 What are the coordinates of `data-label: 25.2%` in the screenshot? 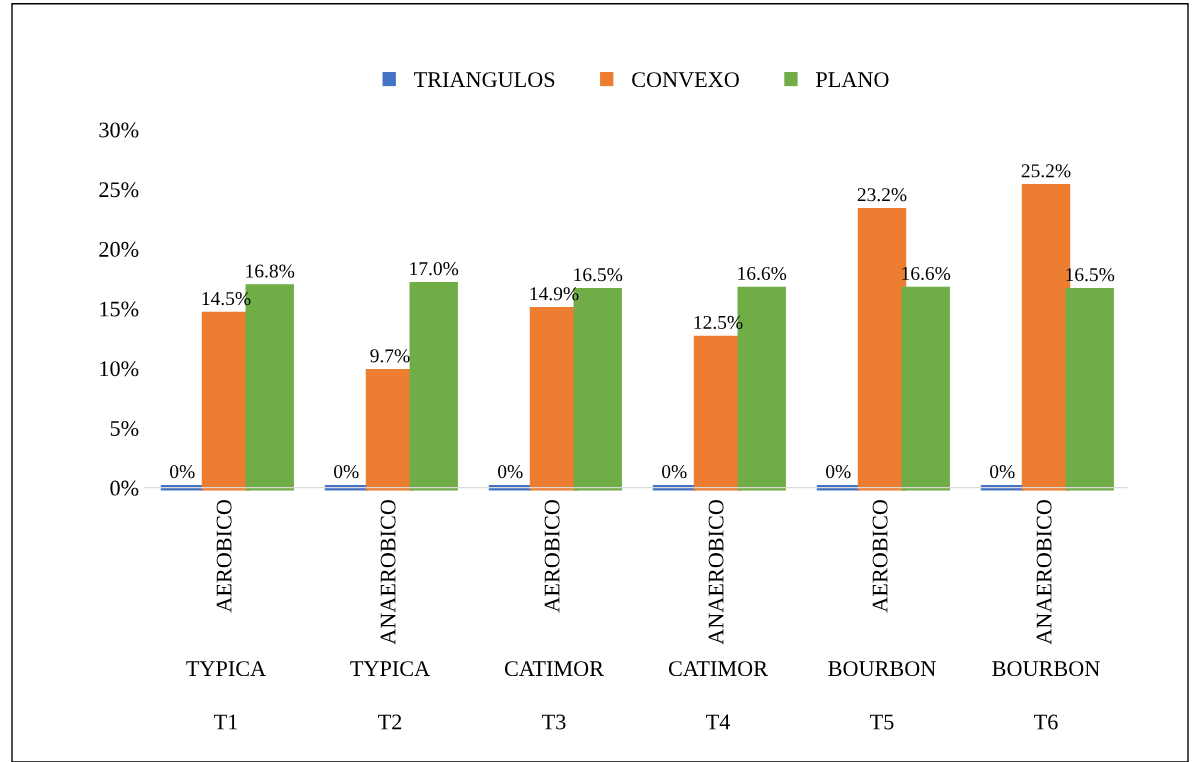 It's located at (1046, 171).